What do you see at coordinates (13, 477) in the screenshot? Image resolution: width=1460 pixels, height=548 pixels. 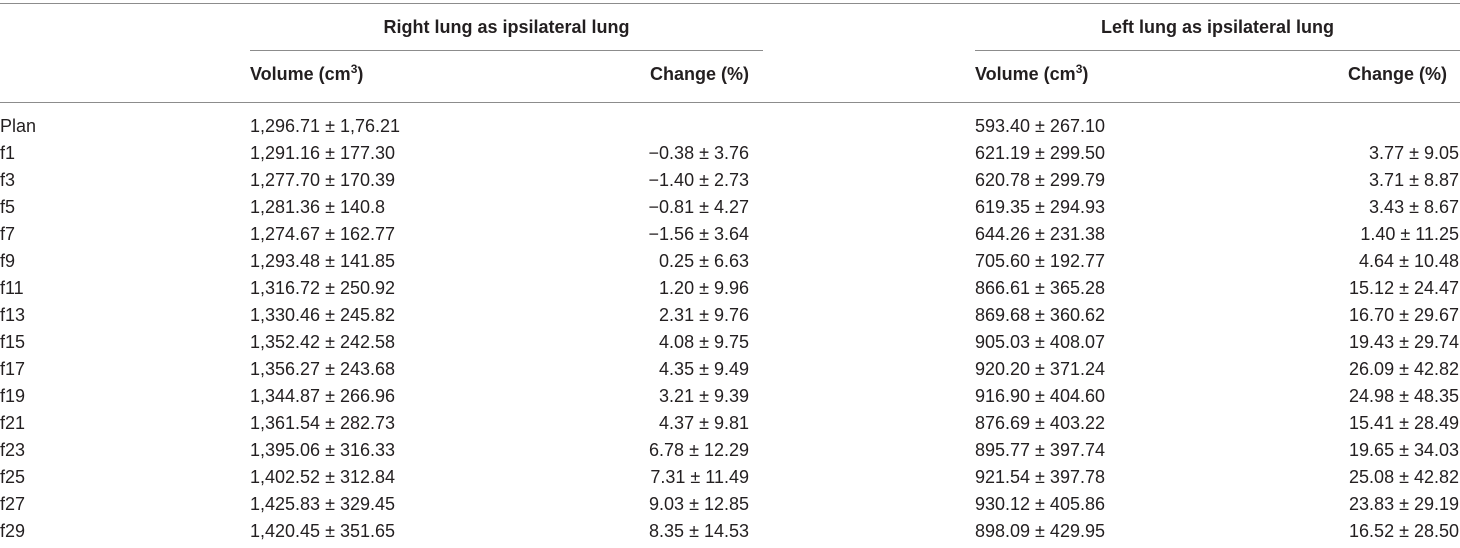 I see `row-label: f25` at bounding box center [13, 477].